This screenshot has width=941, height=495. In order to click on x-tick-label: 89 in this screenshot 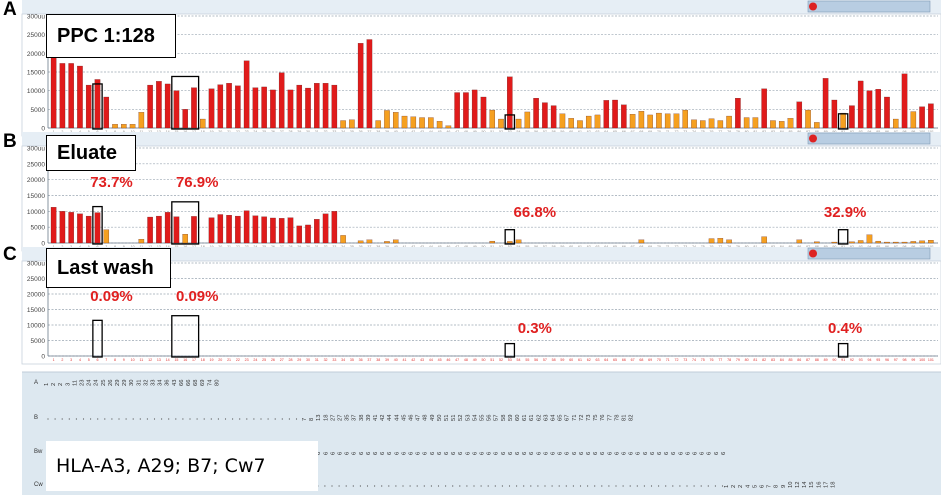, I will do `click(826, 360)`.